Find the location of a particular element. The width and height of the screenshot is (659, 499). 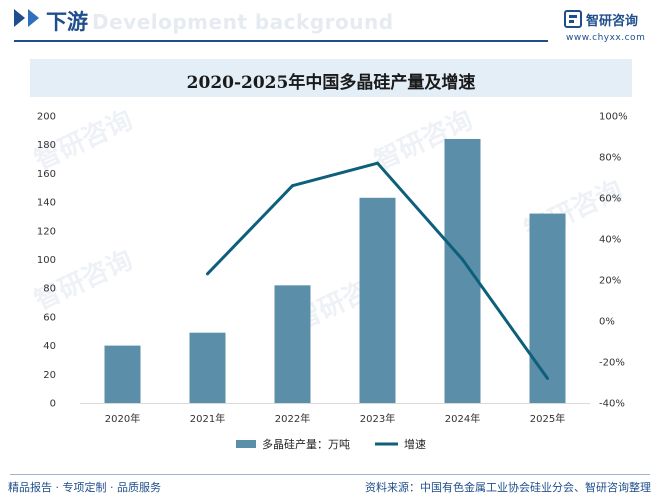

legend-bar-label: 多晶硅产量：万吨 is located at coordinates (306, 444).